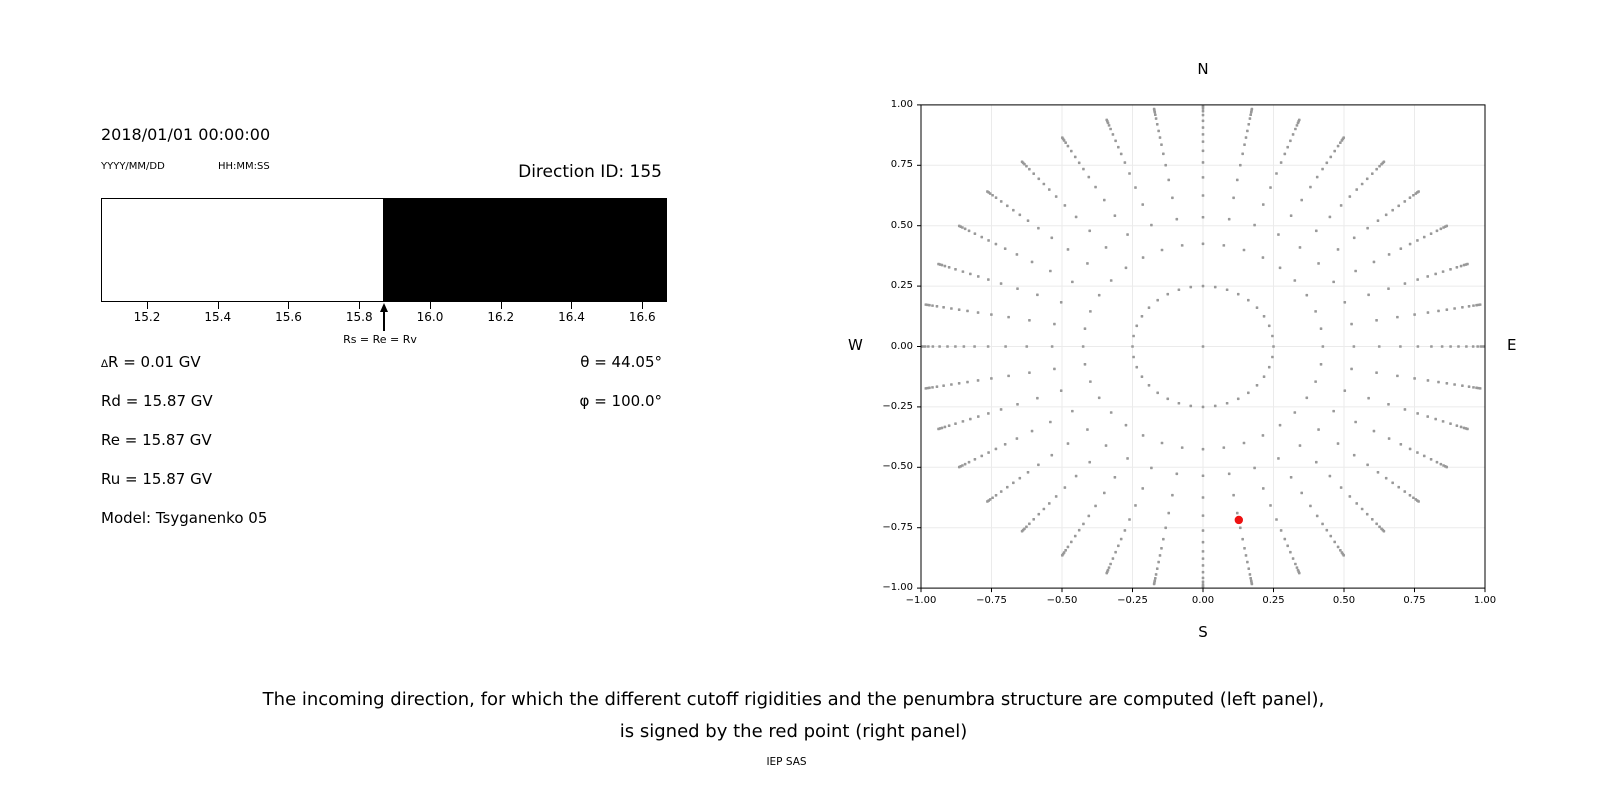 The height and width of the screenshot is (800, 1600). I want to click on date-format-label: YYYY/MM/DD, so click(133, 166).